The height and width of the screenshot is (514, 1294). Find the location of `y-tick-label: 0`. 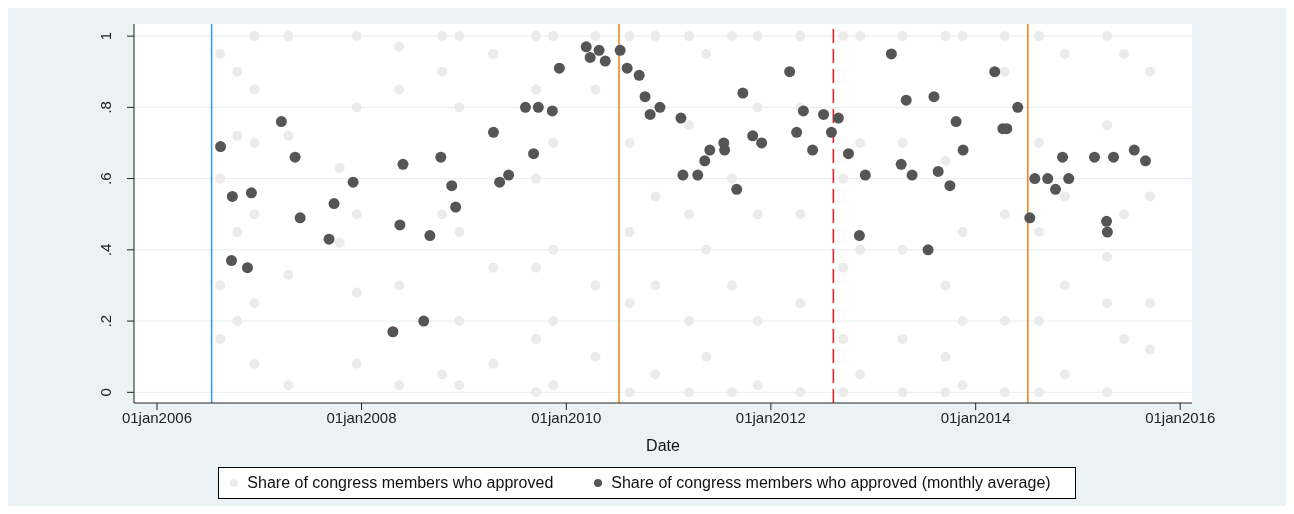

y-tick-label: 0 is located at coordinates (105, 392).